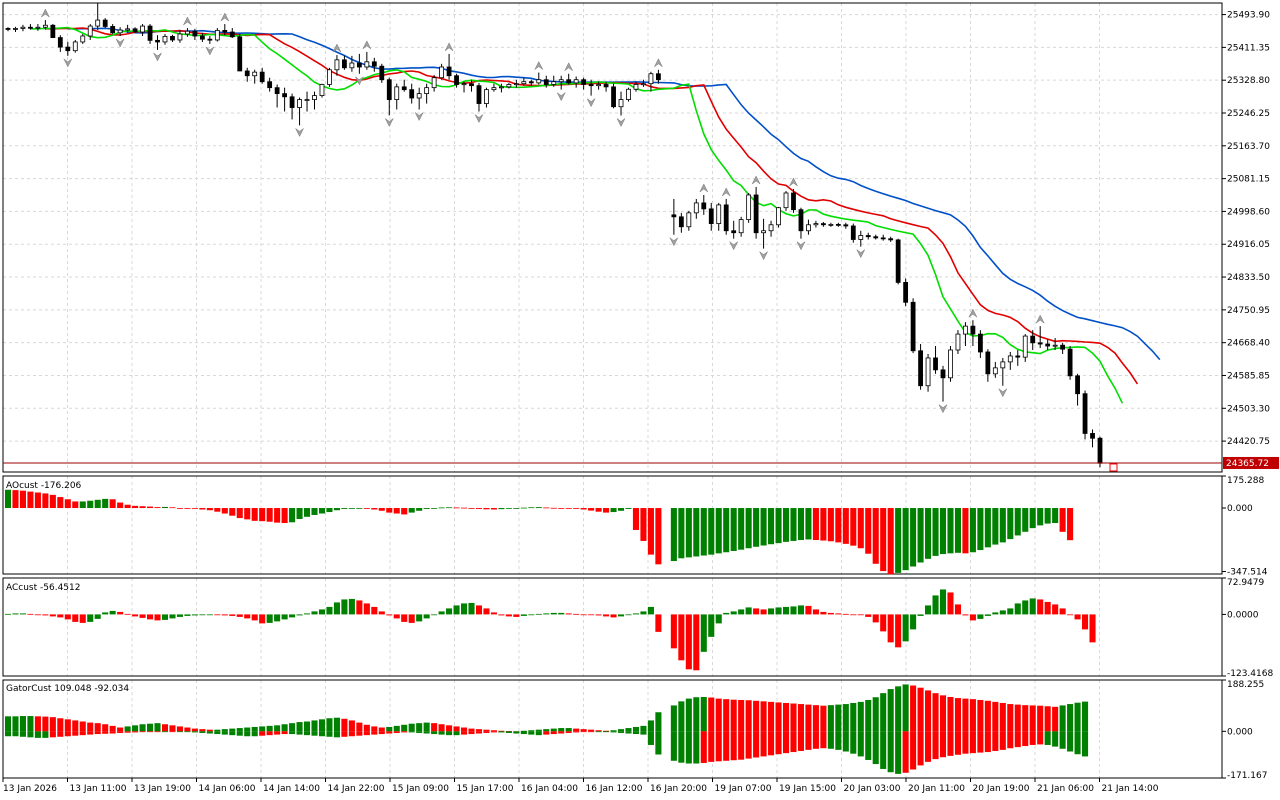 This screenshot has width=1280, height=800. Describe the element at coordinates (1248, 409) in the screenshot. I see `y-tick-label: 24503.30` at that location.